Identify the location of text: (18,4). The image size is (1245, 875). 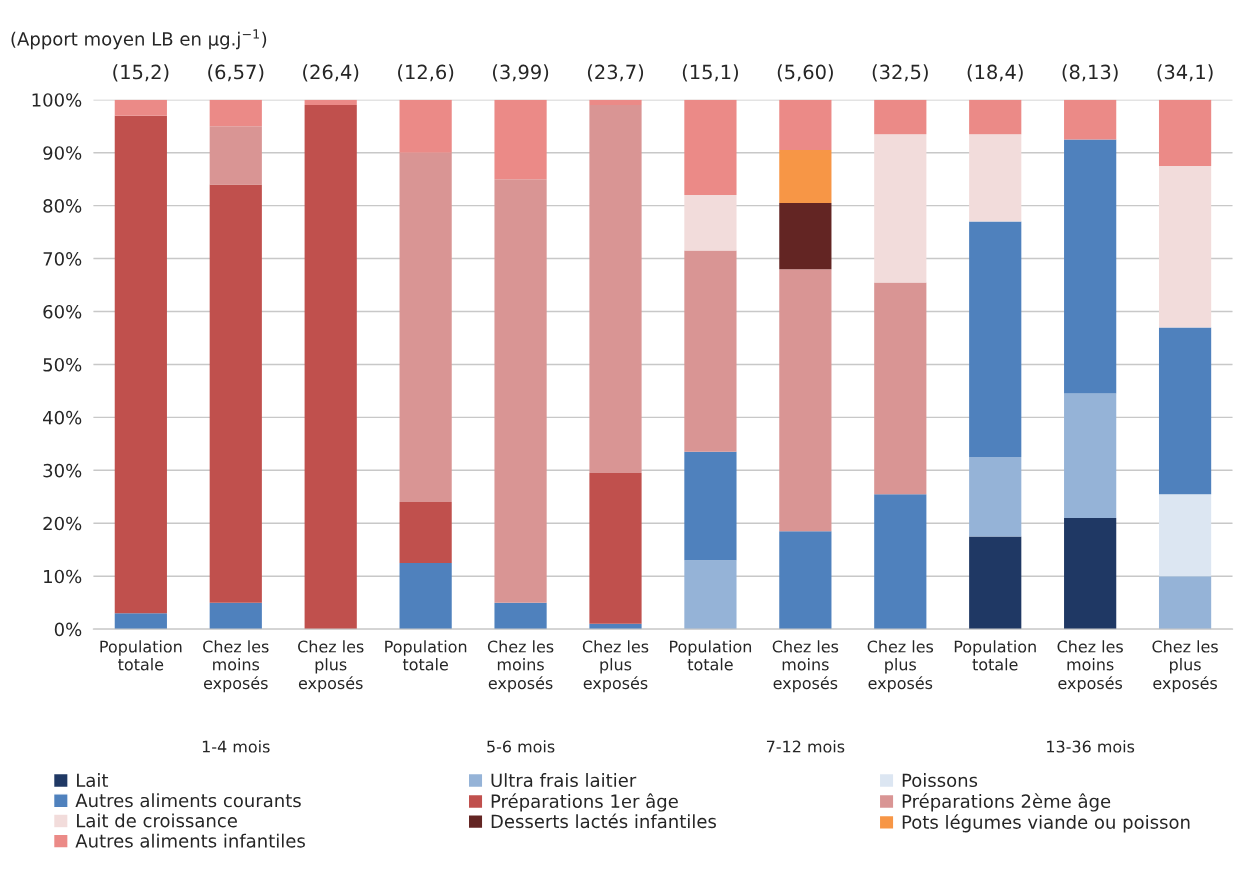
(995, 73).